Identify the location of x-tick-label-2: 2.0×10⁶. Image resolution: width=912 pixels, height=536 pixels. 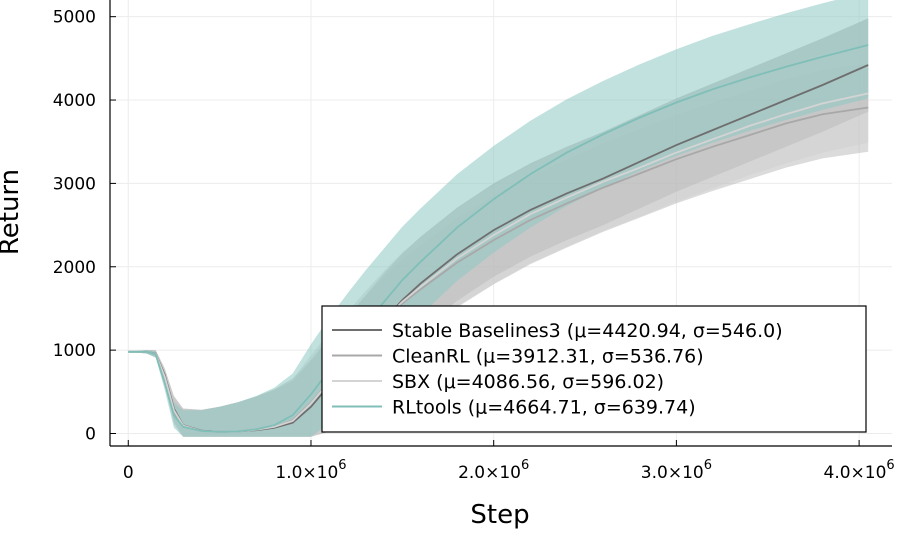
(493, 470).